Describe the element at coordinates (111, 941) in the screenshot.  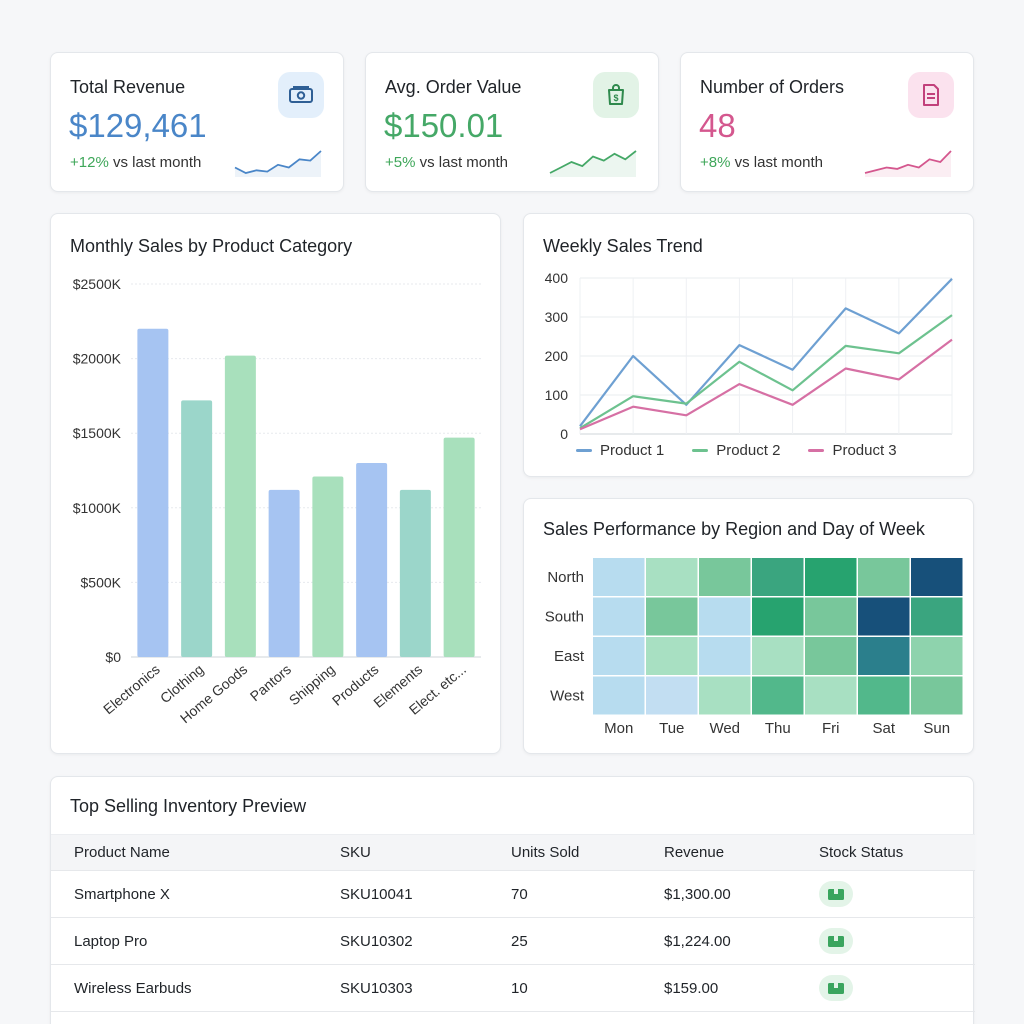
I see `cell-product-name: Laptop Pro` at that location.